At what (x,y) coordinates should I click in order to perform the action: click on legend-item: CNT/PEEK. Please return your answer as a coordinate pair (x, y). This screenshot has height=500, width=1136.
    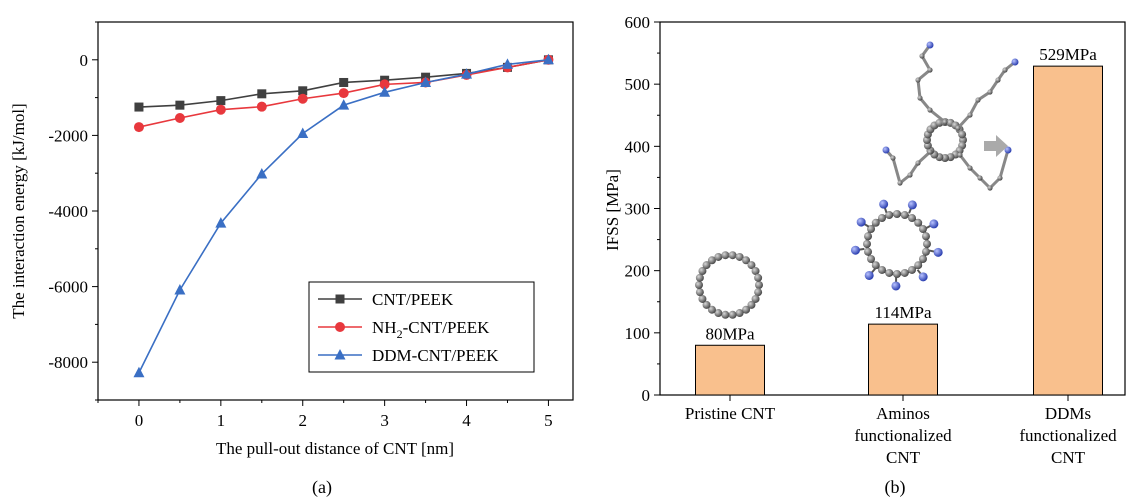
    Looking at the image, I should click on (386, 299).